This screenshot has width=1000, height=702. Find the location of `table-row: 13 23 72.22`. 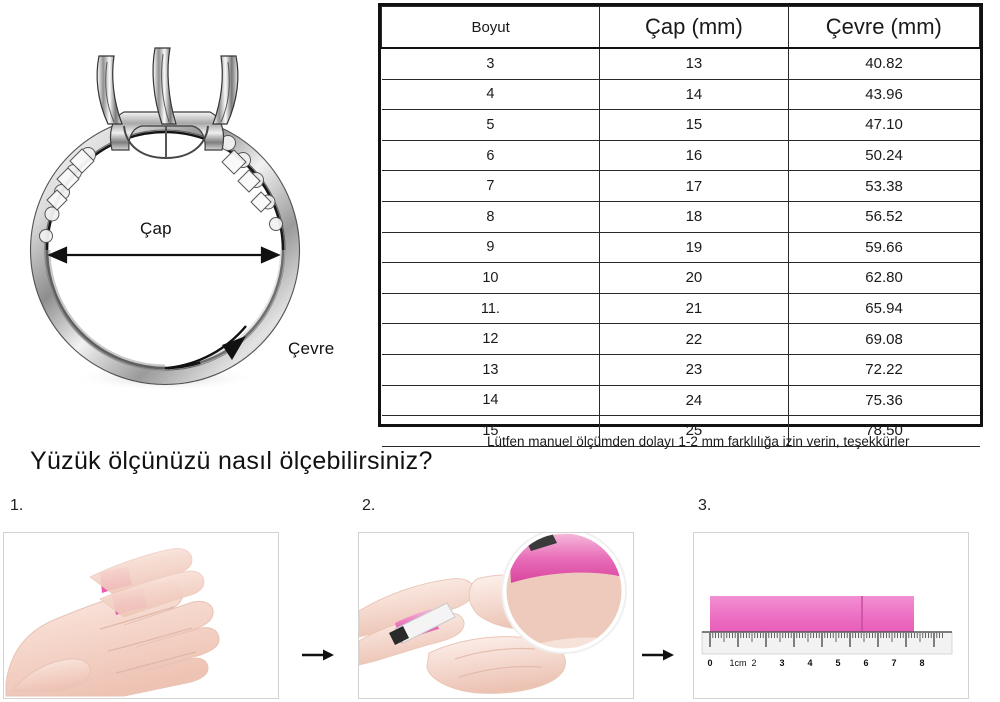

table-row: 13 23 72.22 is located at coordinates (680, 369).